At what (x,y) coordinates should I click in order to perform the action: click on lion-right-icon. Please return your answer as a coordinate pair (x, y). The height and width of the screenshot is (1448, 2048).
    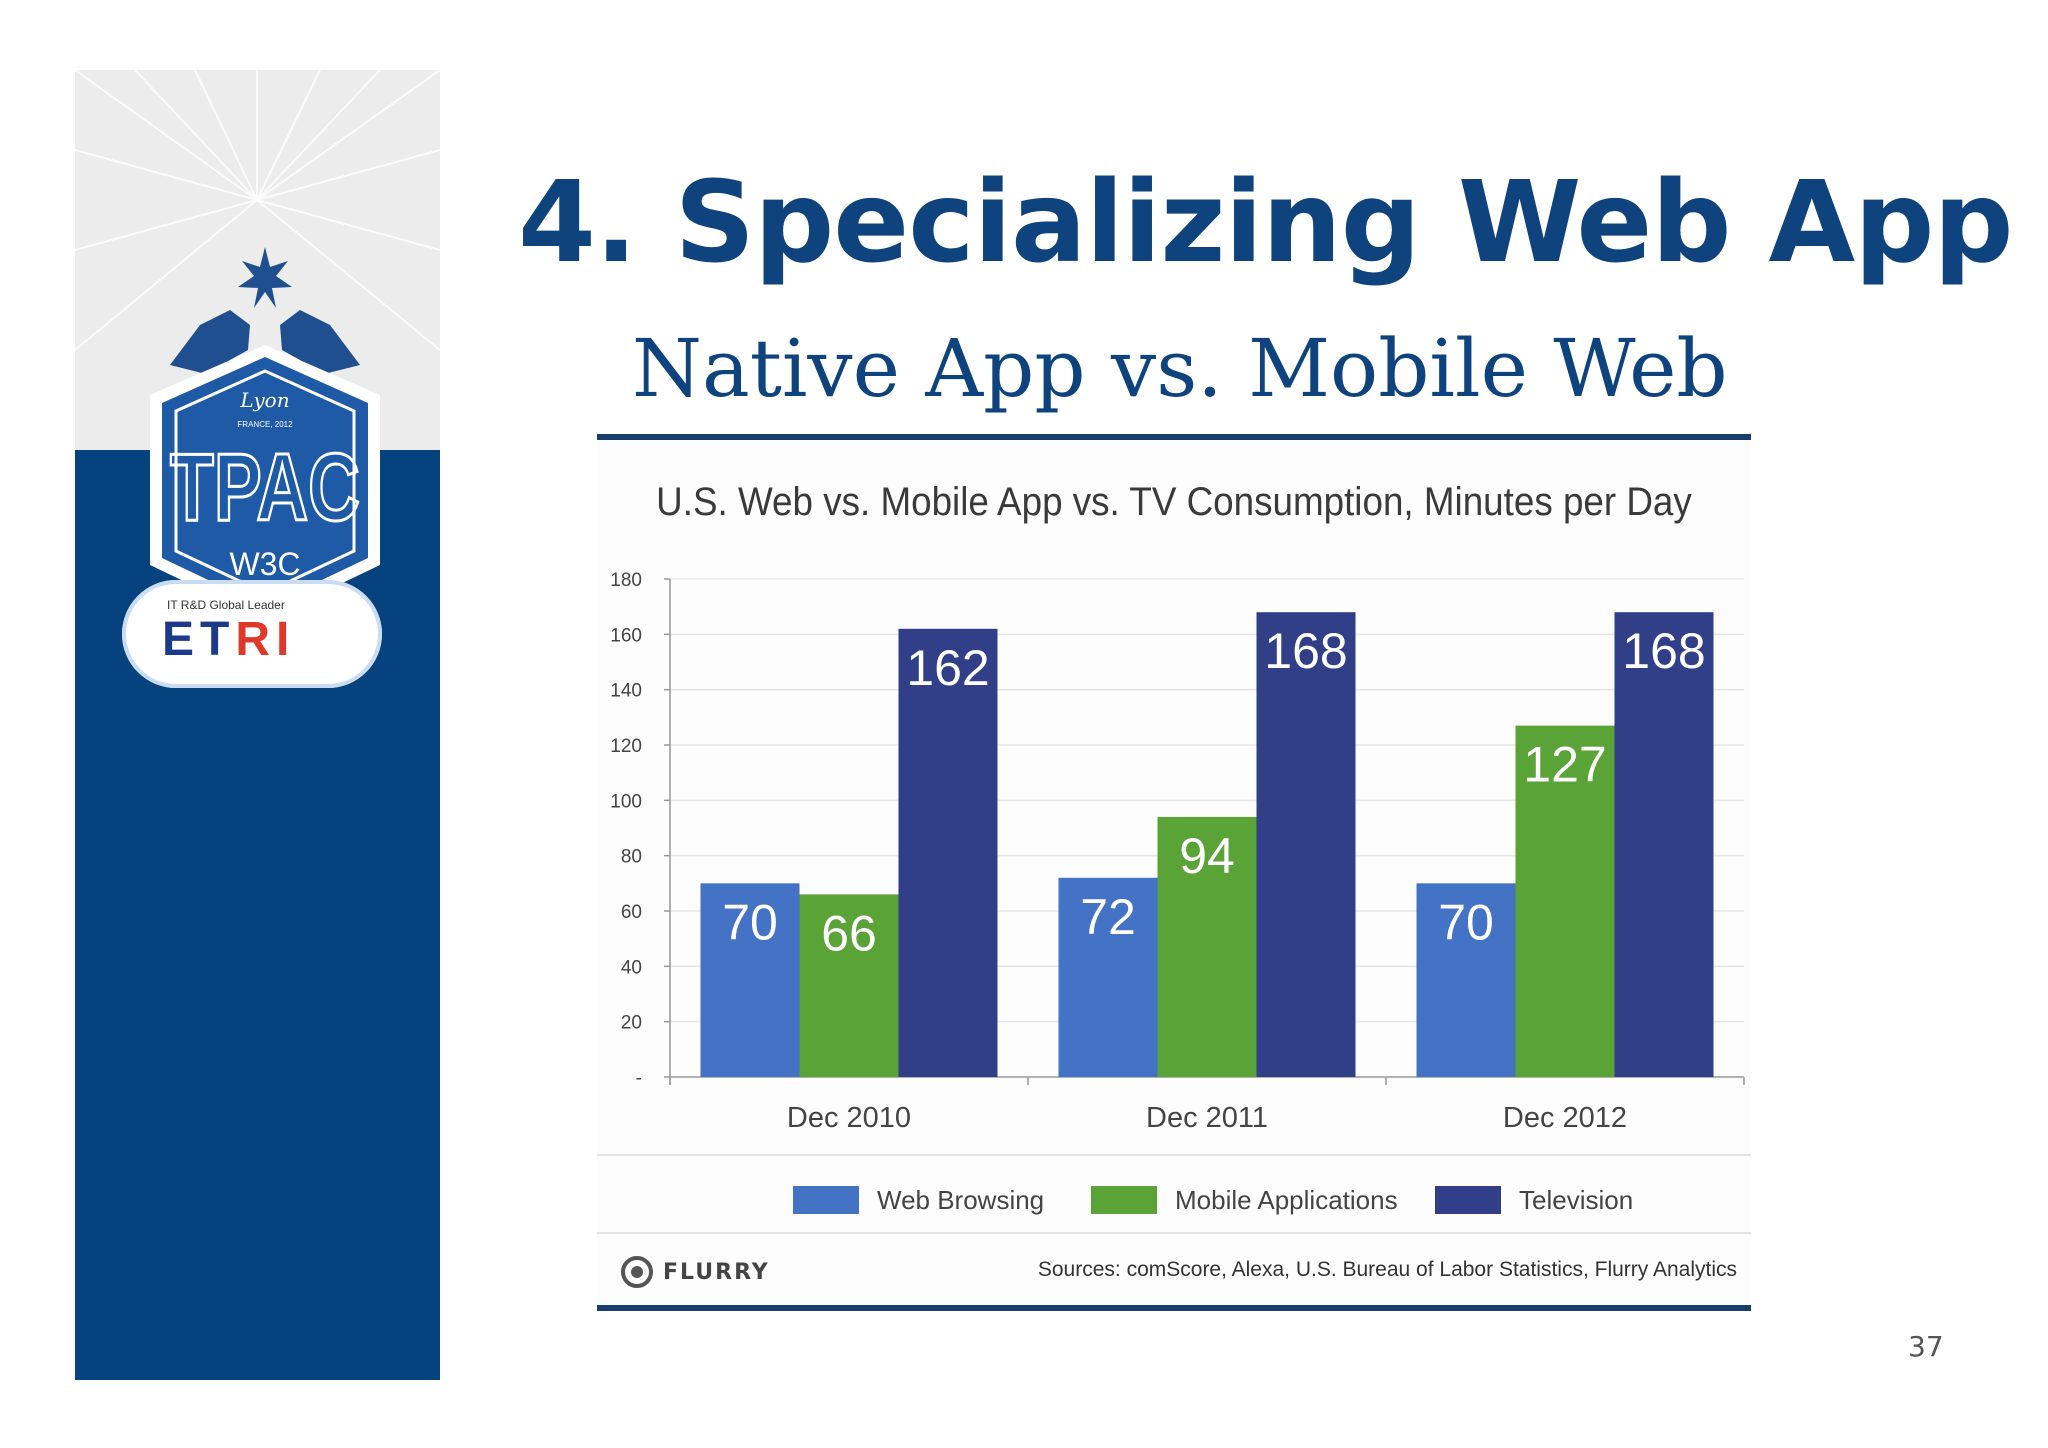
    Looking at the image, I should click on (320, 342).